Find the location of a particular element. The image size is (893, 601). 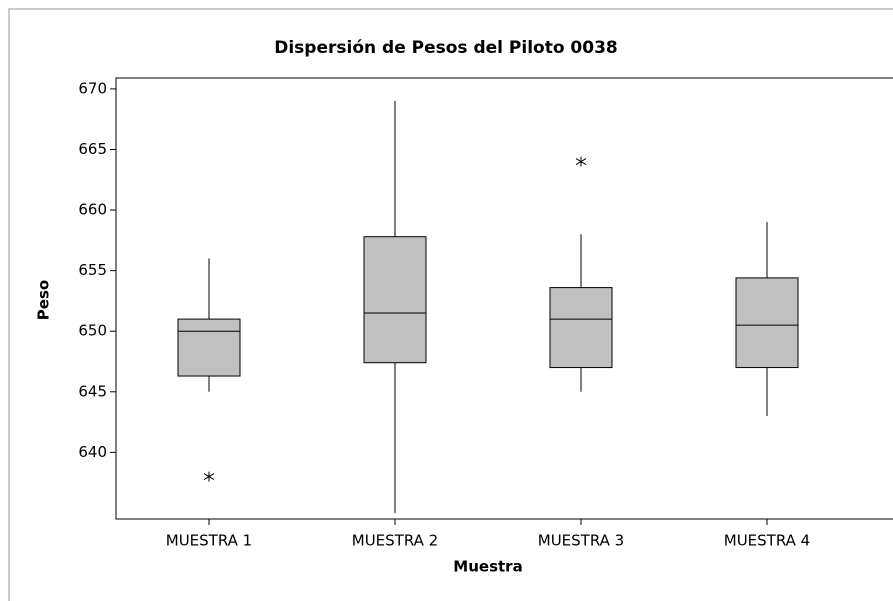

chart-title: Dispersión de Pesos del Piloto 0038 is located at coordinates (446, 48).